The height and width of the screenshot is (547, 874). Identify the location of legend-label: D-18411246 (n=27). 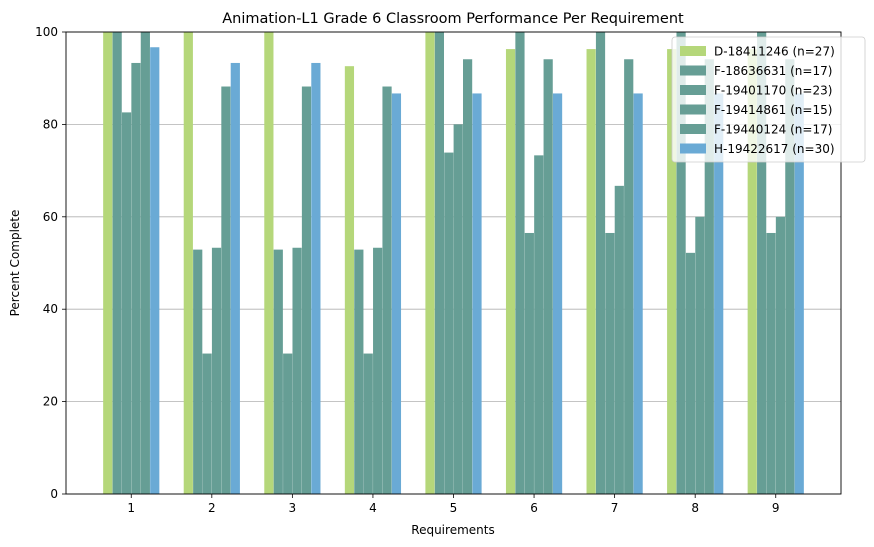
(774, 52).